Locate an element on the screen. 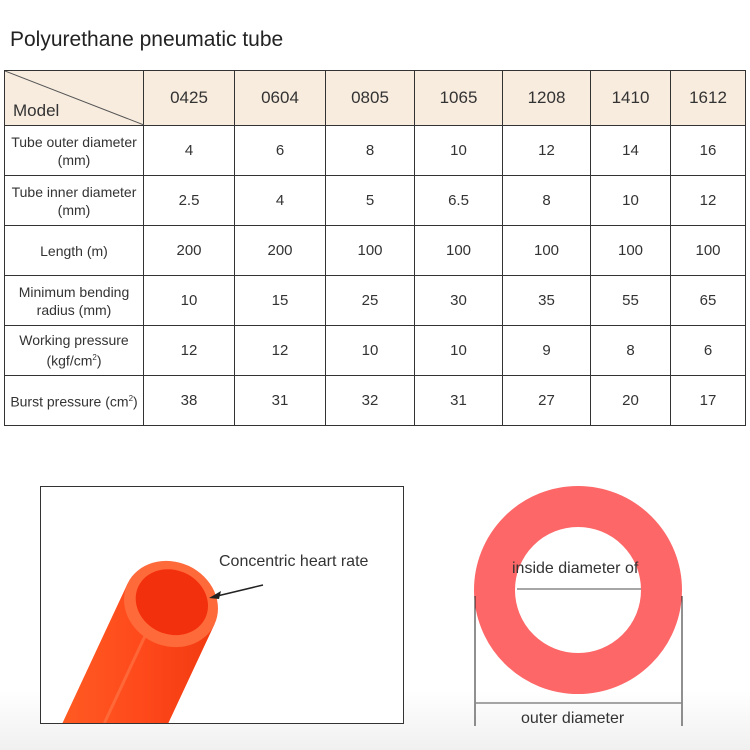  table-cell: 12 is located at coordinates (280, 350).